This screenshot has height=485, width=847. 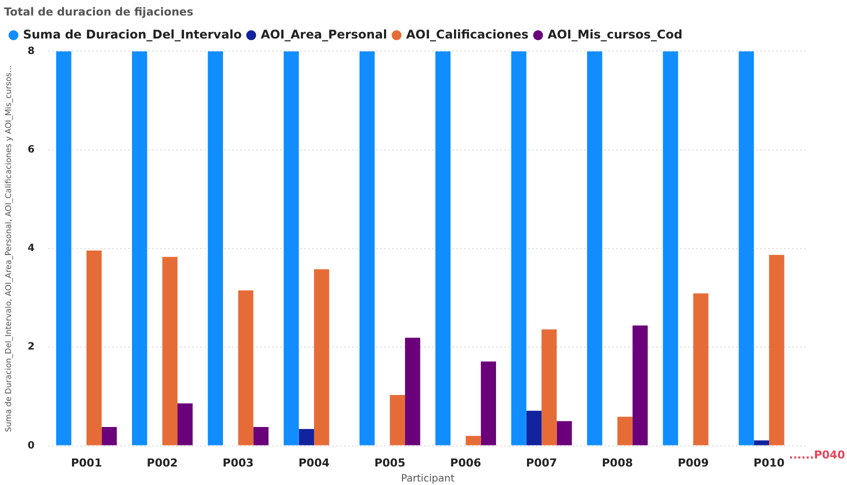 What do you see at coordinates (31, 446) in the screenshot?
I see `y-tick-label: 0` at bounding box center [31, 446].